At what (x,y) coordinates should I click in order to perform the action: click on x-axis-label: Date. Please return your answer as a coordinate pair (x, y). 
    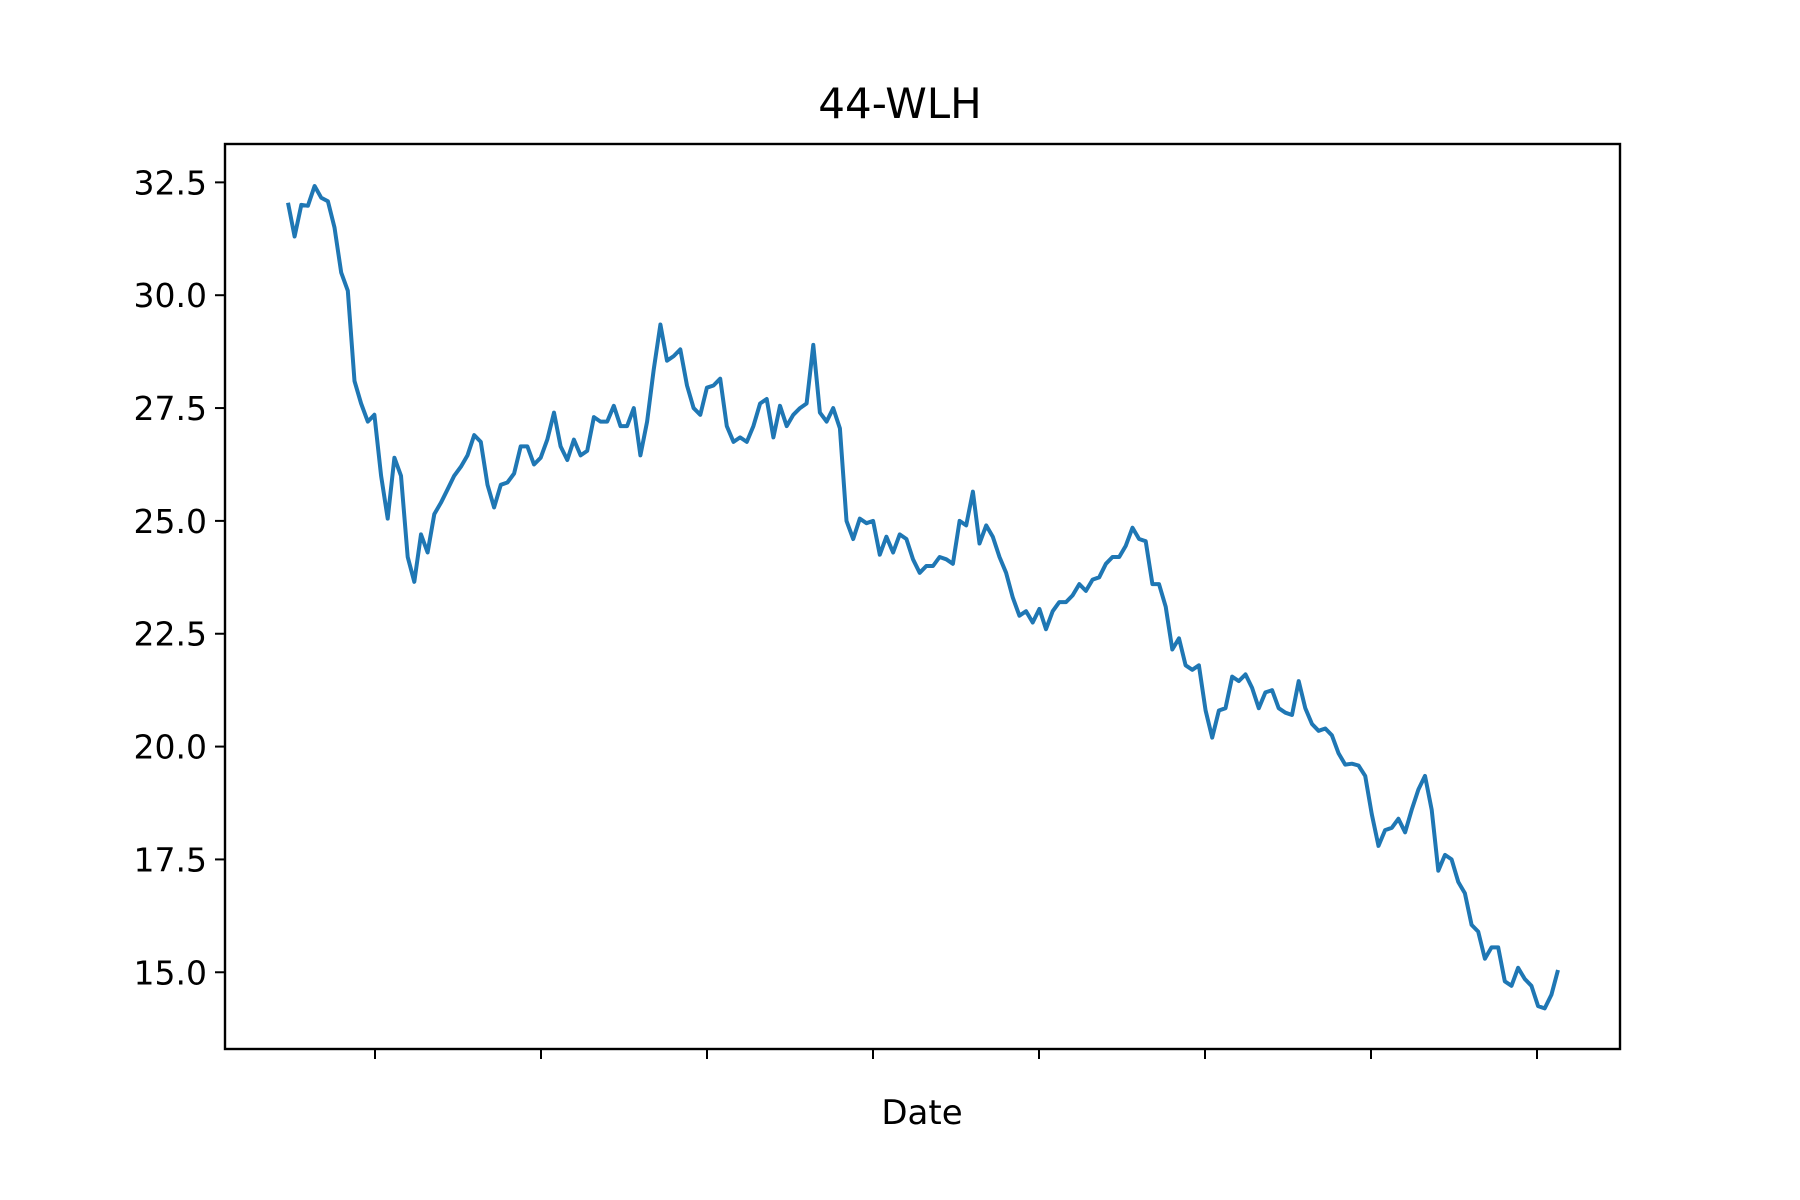
    Looking at the image, I should click on (921, 1113).